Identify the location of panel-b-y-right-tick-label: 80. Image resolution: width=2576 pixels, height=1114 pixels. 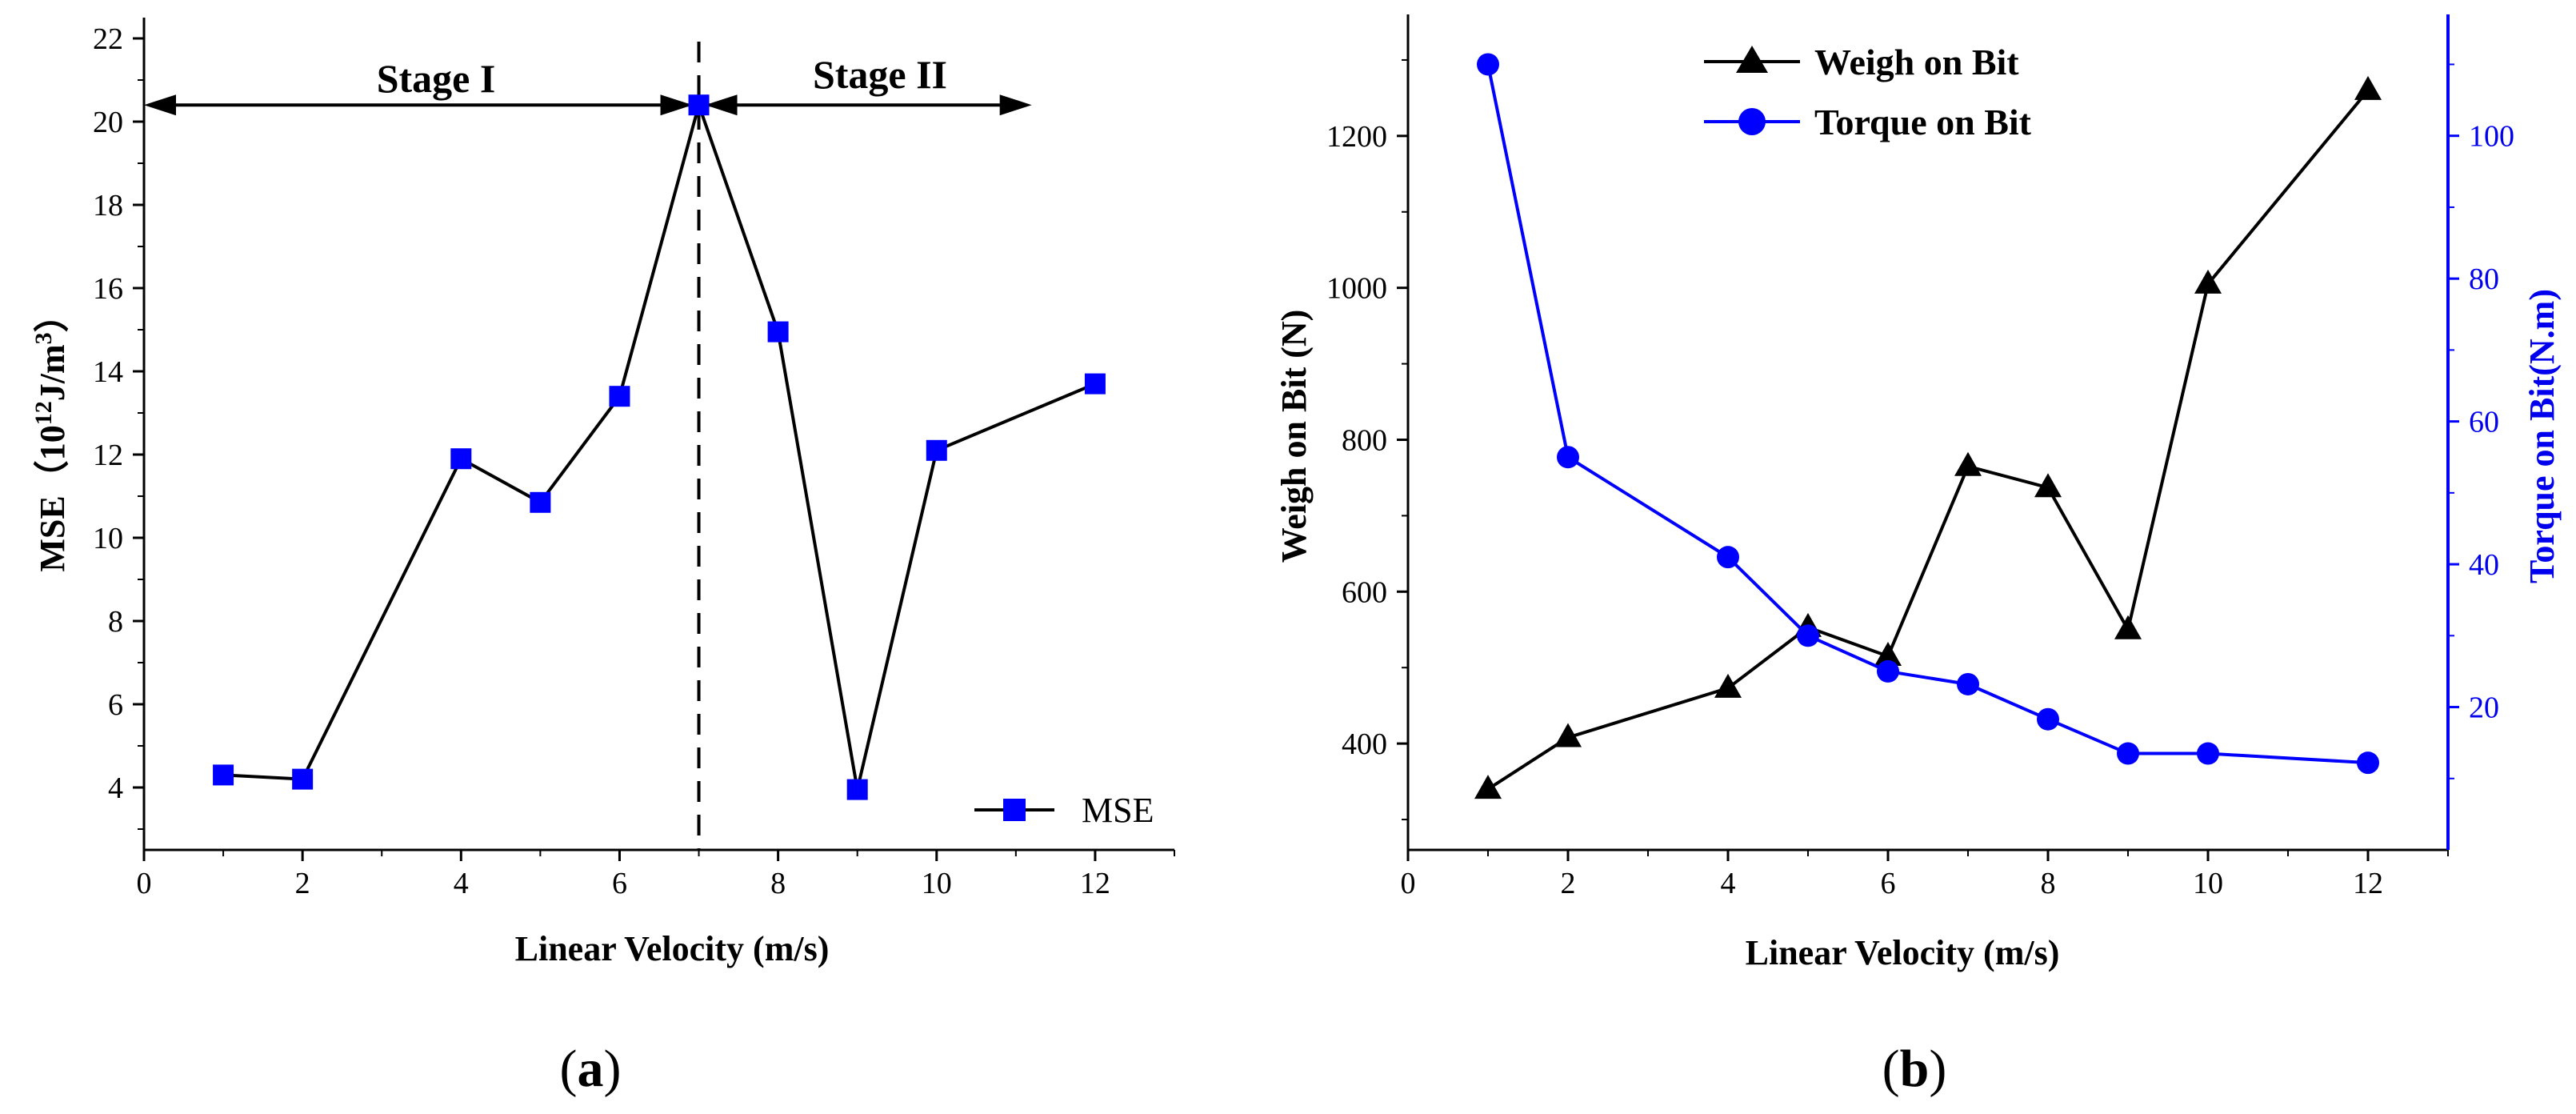
(2484, 279).